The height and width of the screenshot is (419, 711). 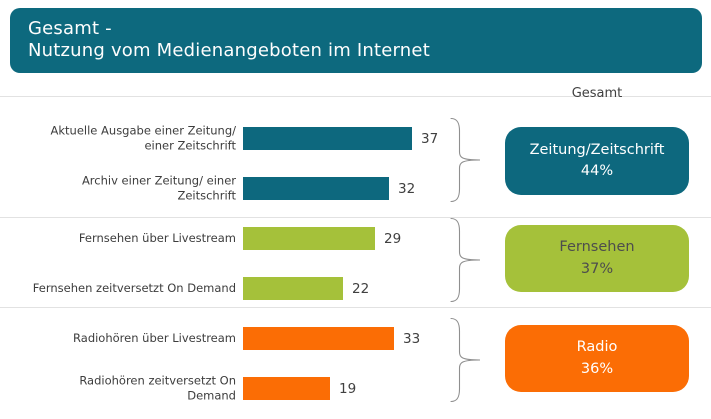 What do you see at coordinates (158, 187) in the screenshot?
I see `category-label: Archiv einer Zeitung/ einer Zeitschrift` at bounding box center [158, 187].